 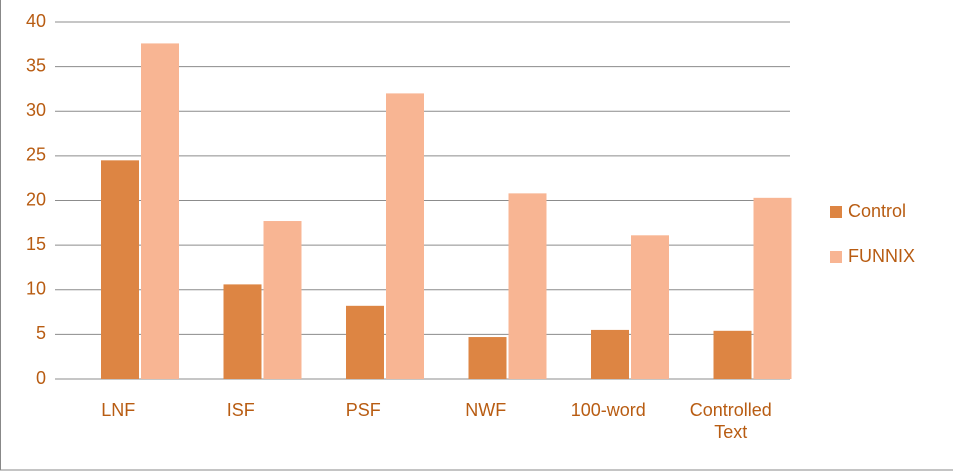 I want to click on x-tick-group: Controlled Text, so click(x=730, y=421).